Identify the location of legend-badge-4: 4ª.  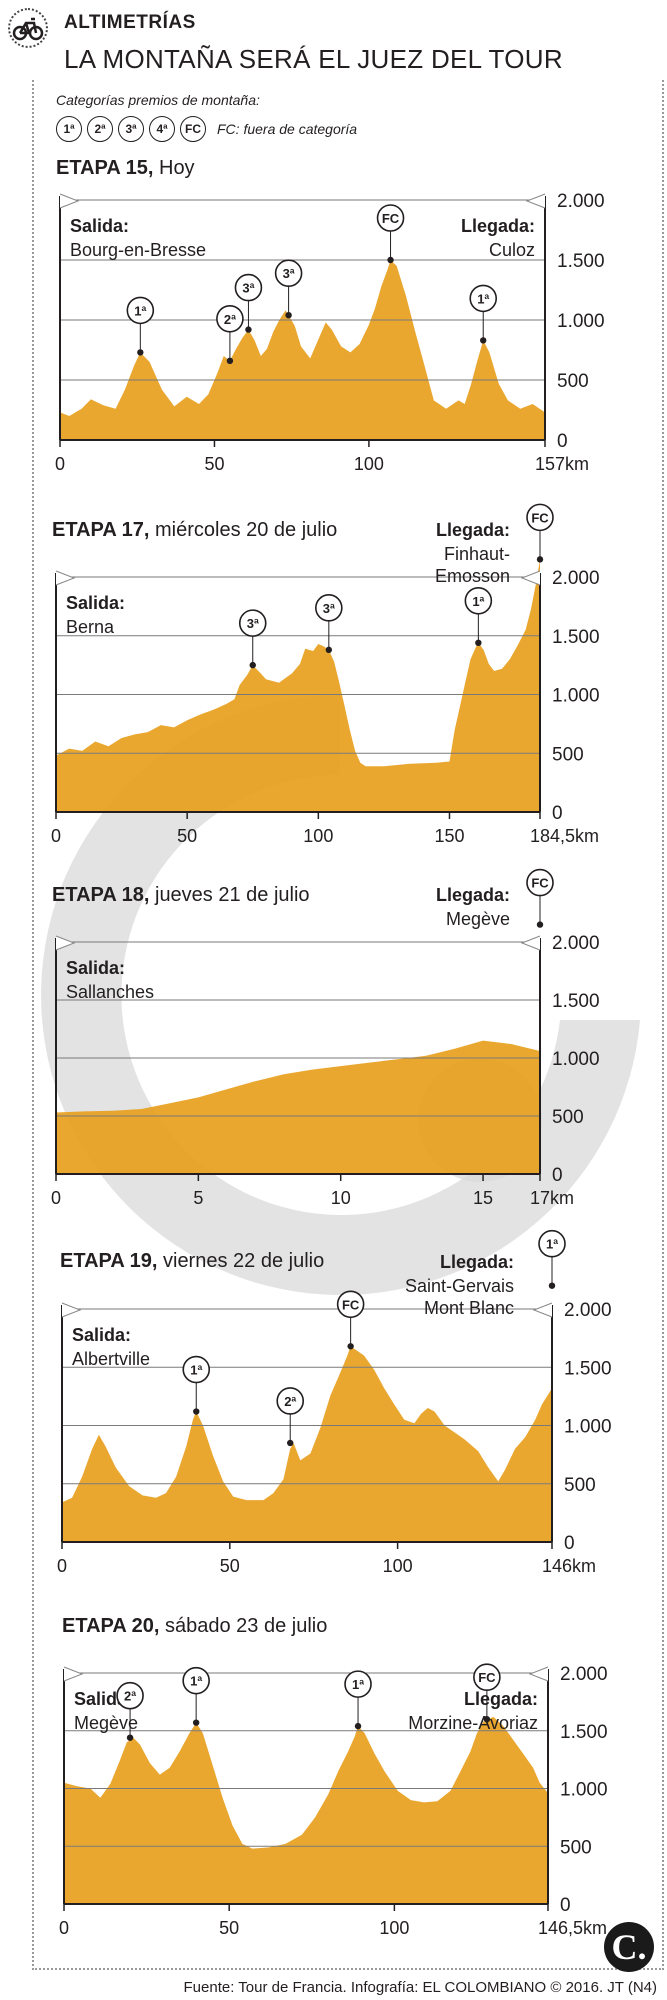
(162, 129).